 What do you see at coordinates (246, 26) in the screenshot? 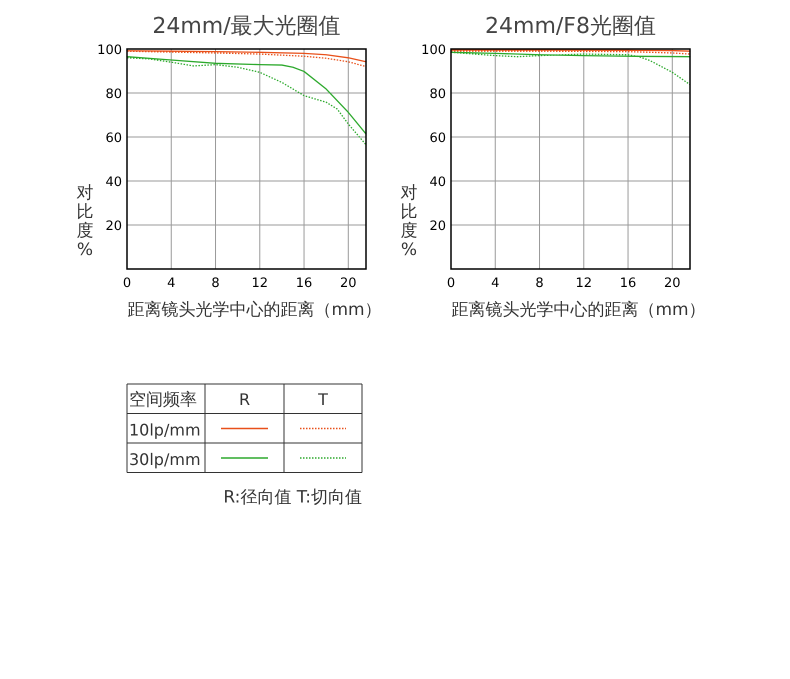
I see `chart-title: 24mm/最大光圈值` at bounding box center [246, 26].